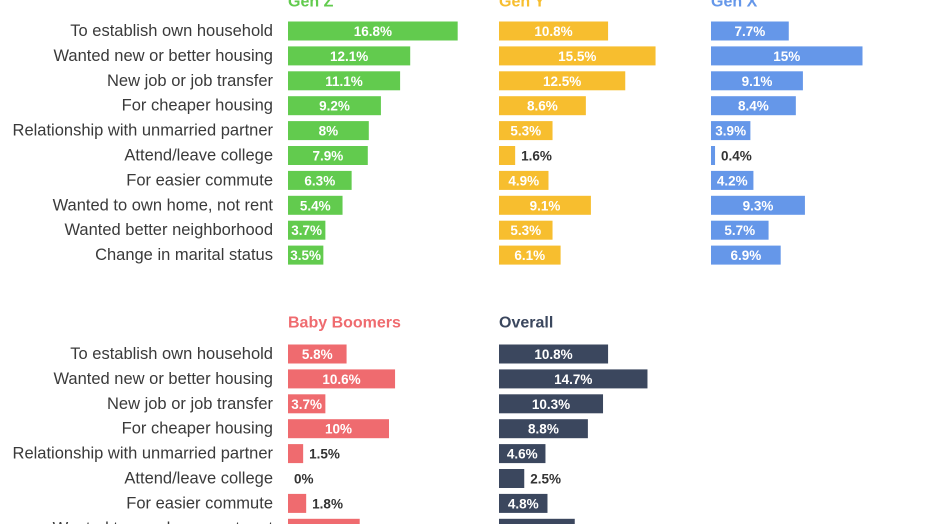 The height and width of the screenshot is (524, 932). I want to click on data-label: 10.3%, so click(551, 404).